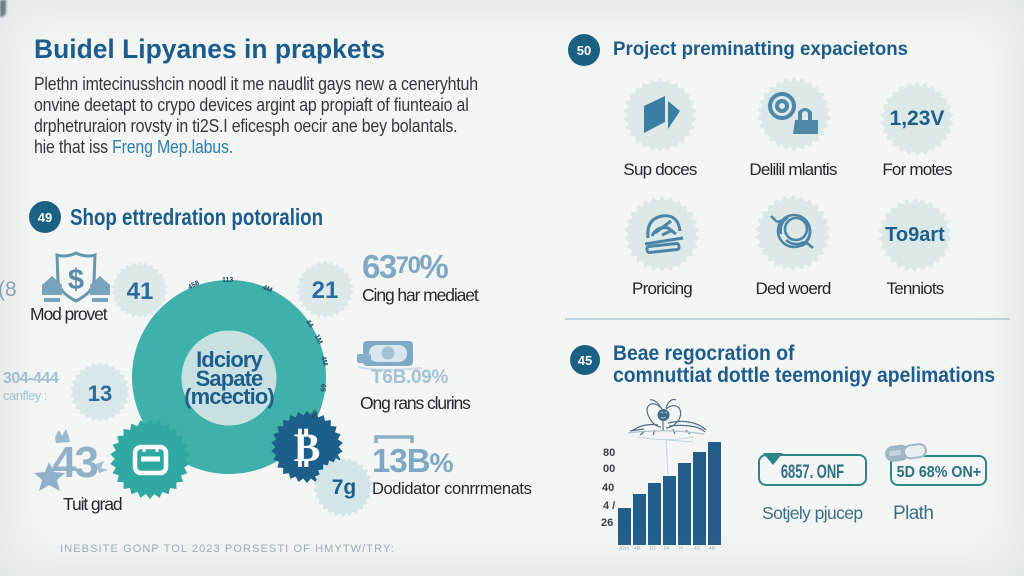  Describe the element at coordinates (194, 286) in the screenshot. I see `svg-text: 458` at that location.